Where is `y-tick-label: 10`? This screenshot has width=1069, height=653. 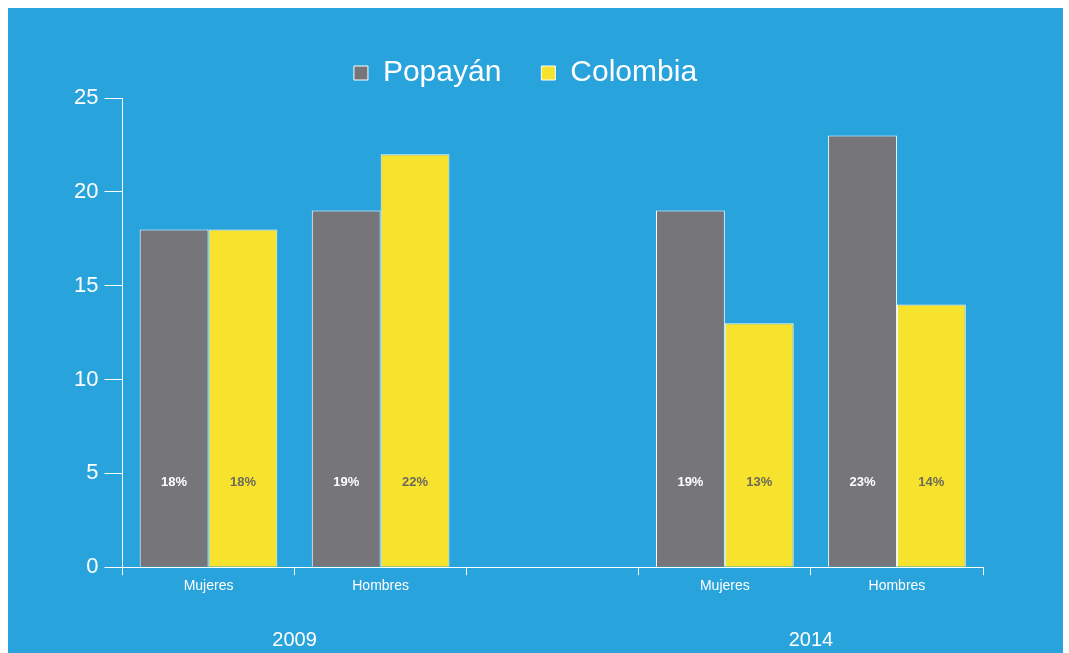 y-tick-label: 10 is located at coordinates (86, 378).